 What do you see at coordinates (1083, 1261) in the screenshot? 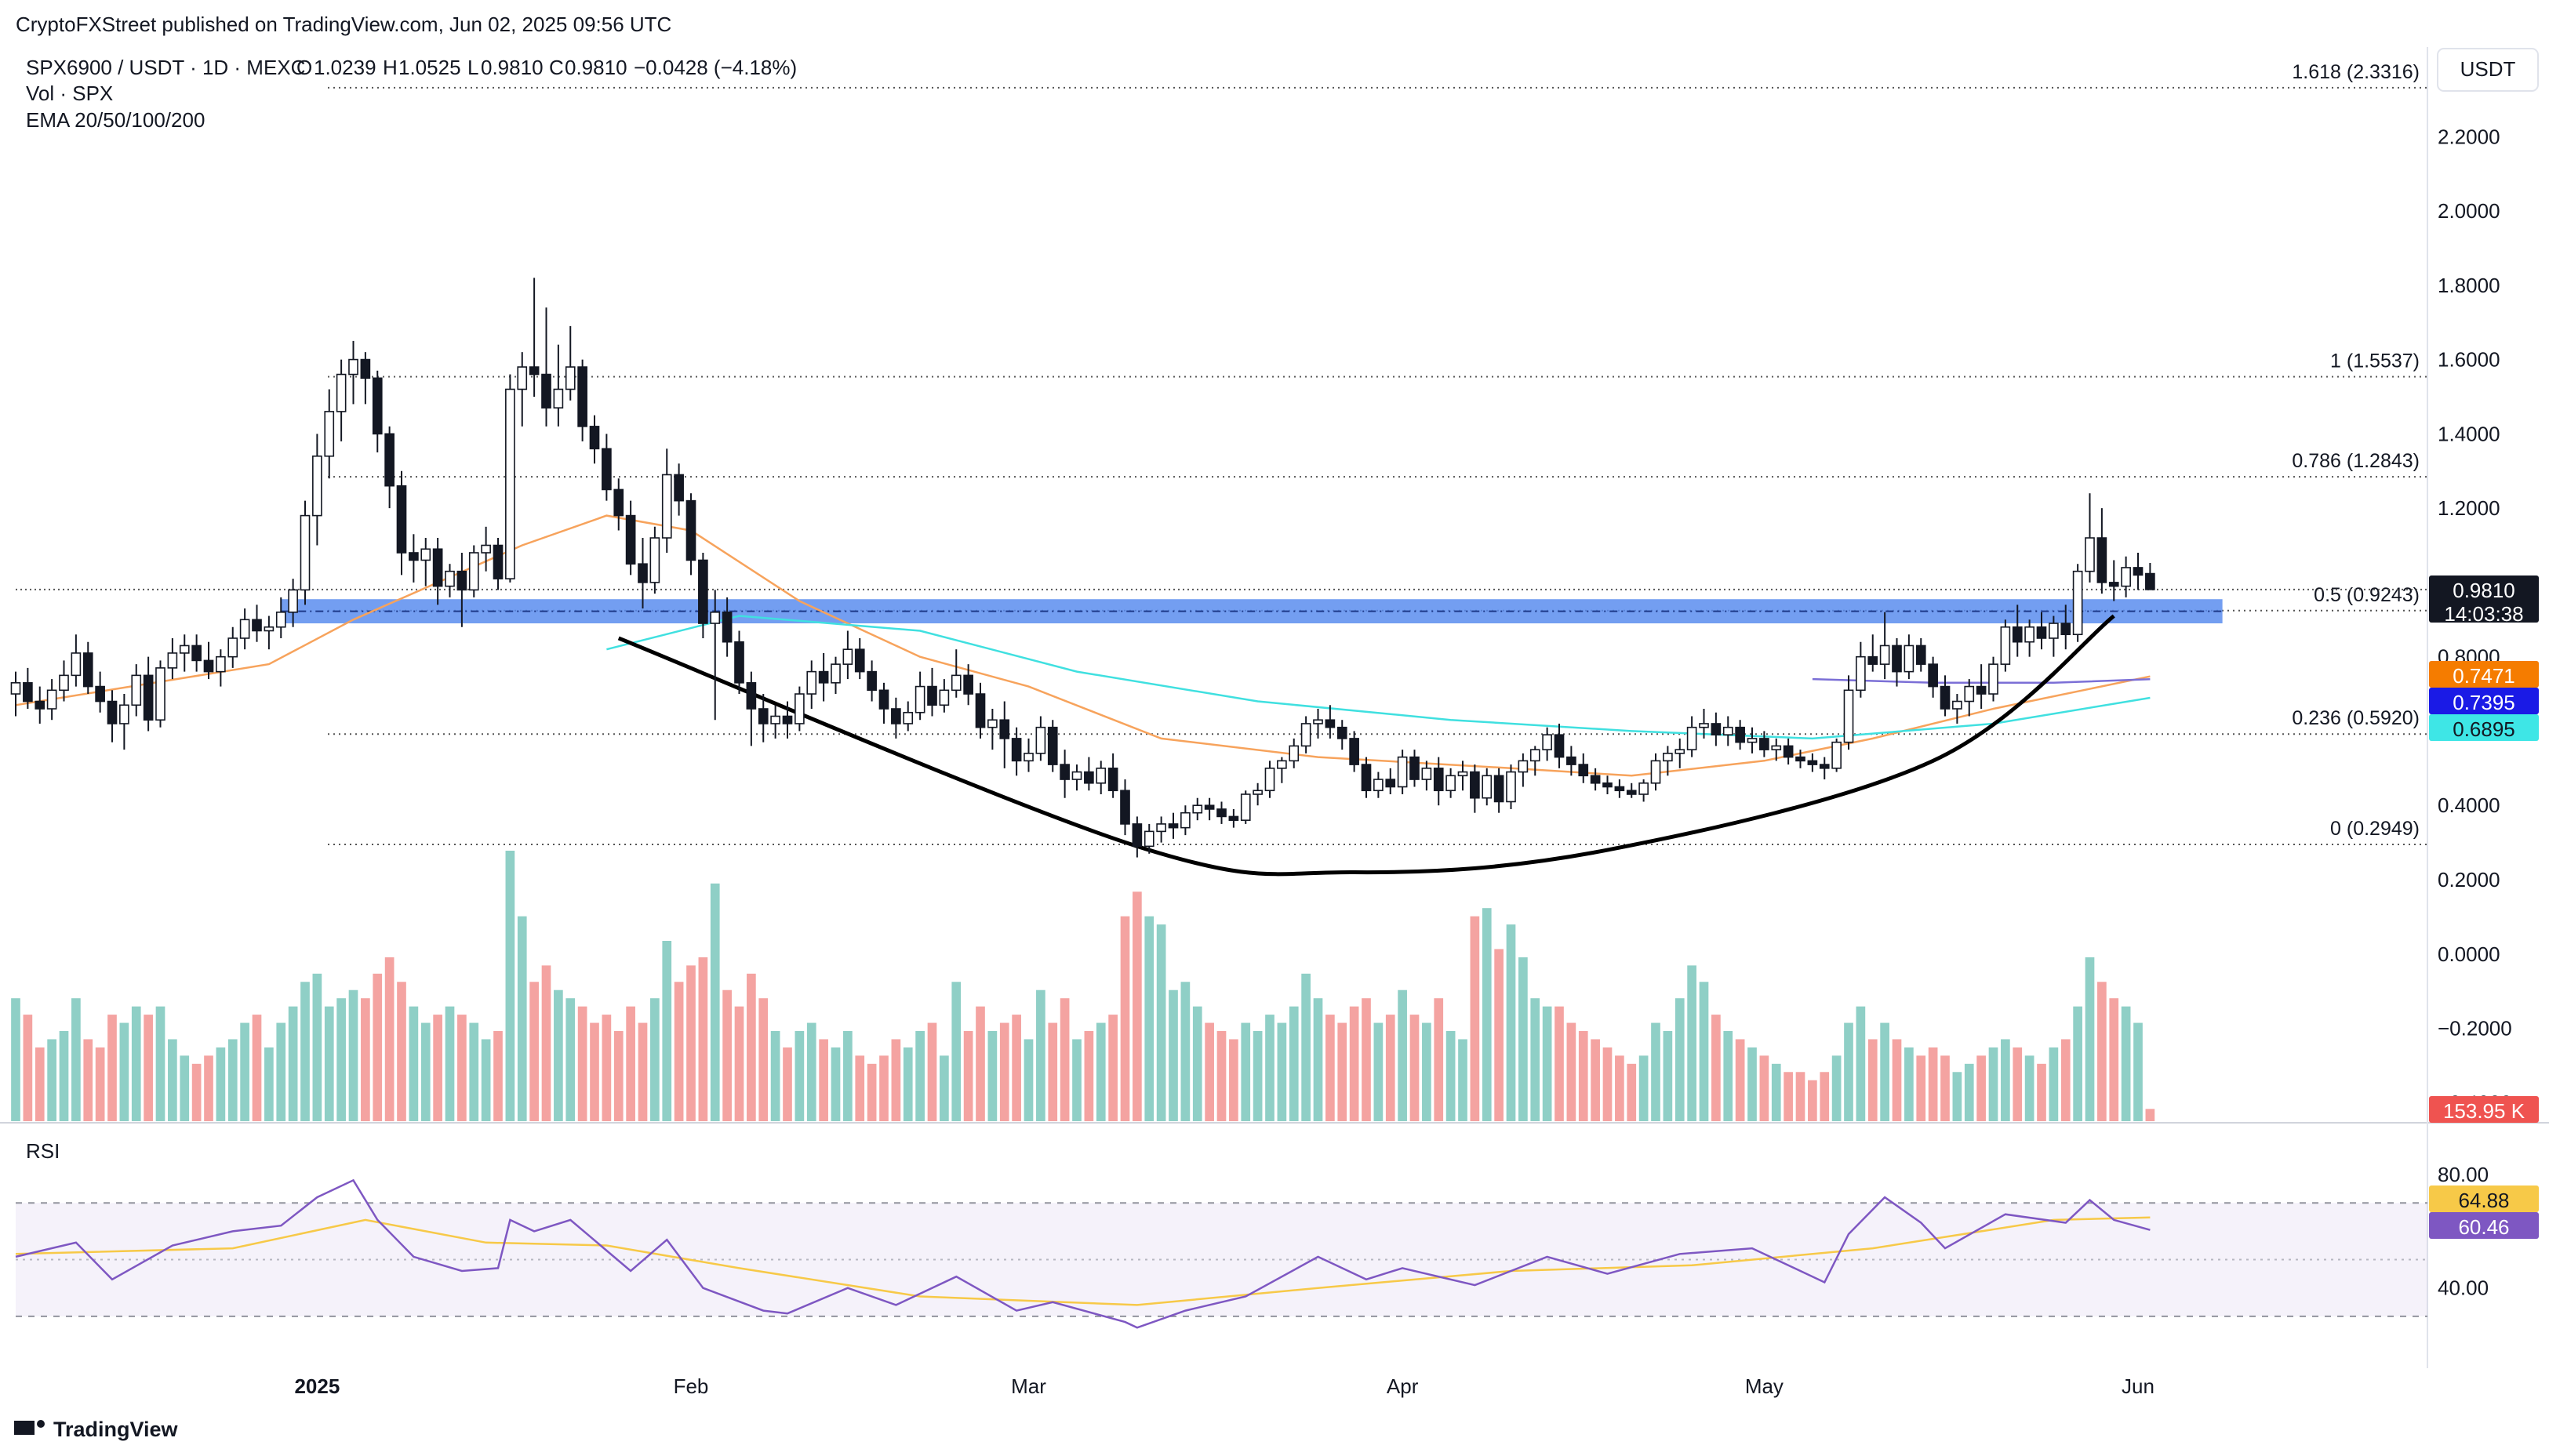
I see `rsi-ma-line` at bounding box center [1083, 1261].